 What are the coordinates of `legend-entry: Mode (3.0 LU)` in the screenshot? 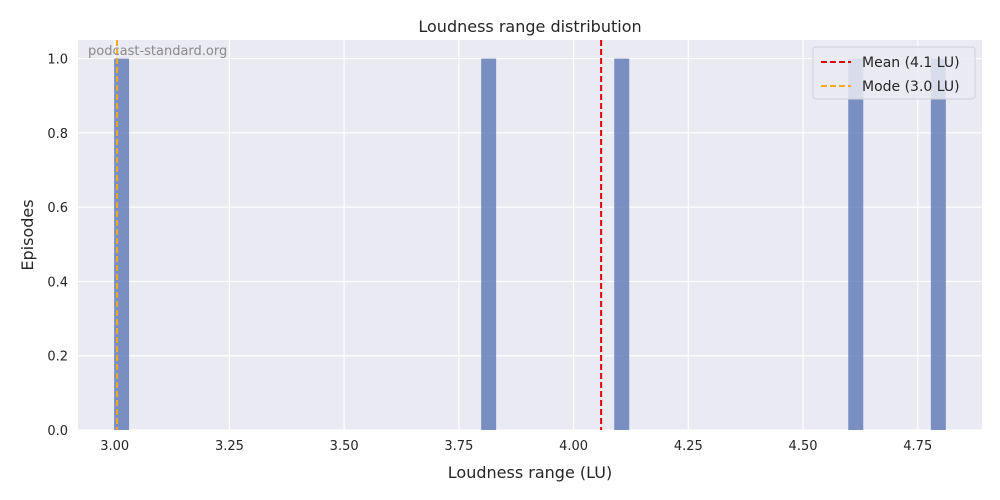 It's located at (911, 87).